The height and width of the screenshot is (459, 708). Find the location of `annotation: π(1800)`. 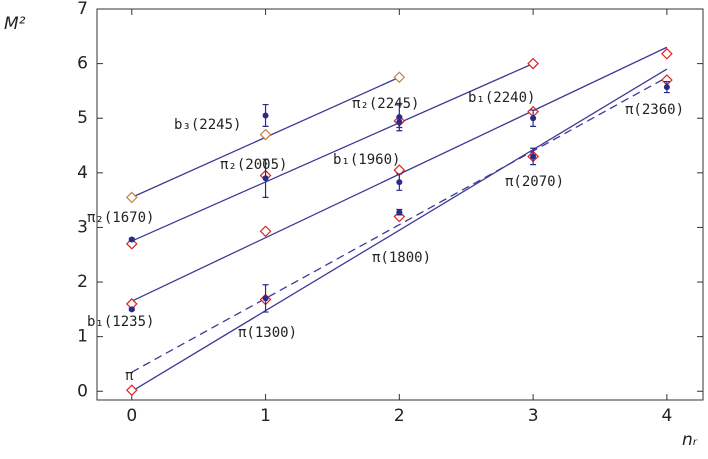

annotation: π(1800) is located at coordinates (401, 258).